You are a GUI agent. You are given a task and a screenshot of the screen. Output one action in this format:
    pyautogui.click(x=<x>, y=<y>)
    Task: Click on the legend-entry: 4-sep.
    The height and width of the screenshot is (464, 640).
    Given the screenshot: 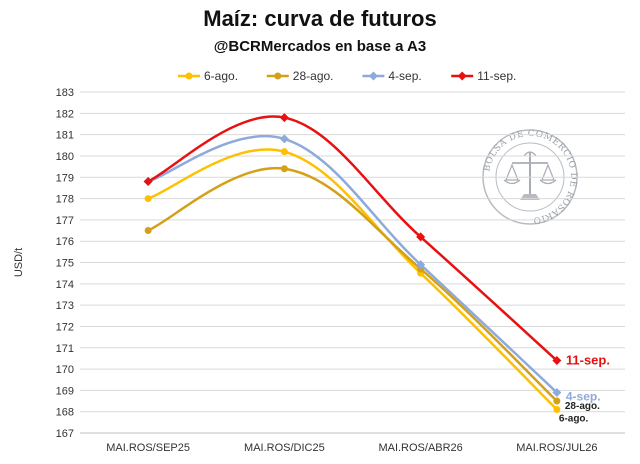 What is the action you would take?
    pyautogui.click(x=392, y=76)
    